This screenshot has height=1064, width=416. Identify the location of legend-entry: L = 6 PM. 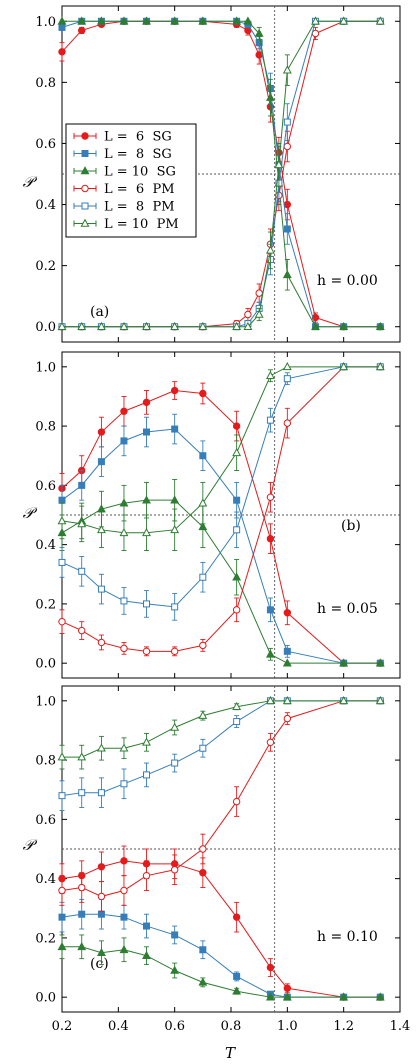
(124, 189).